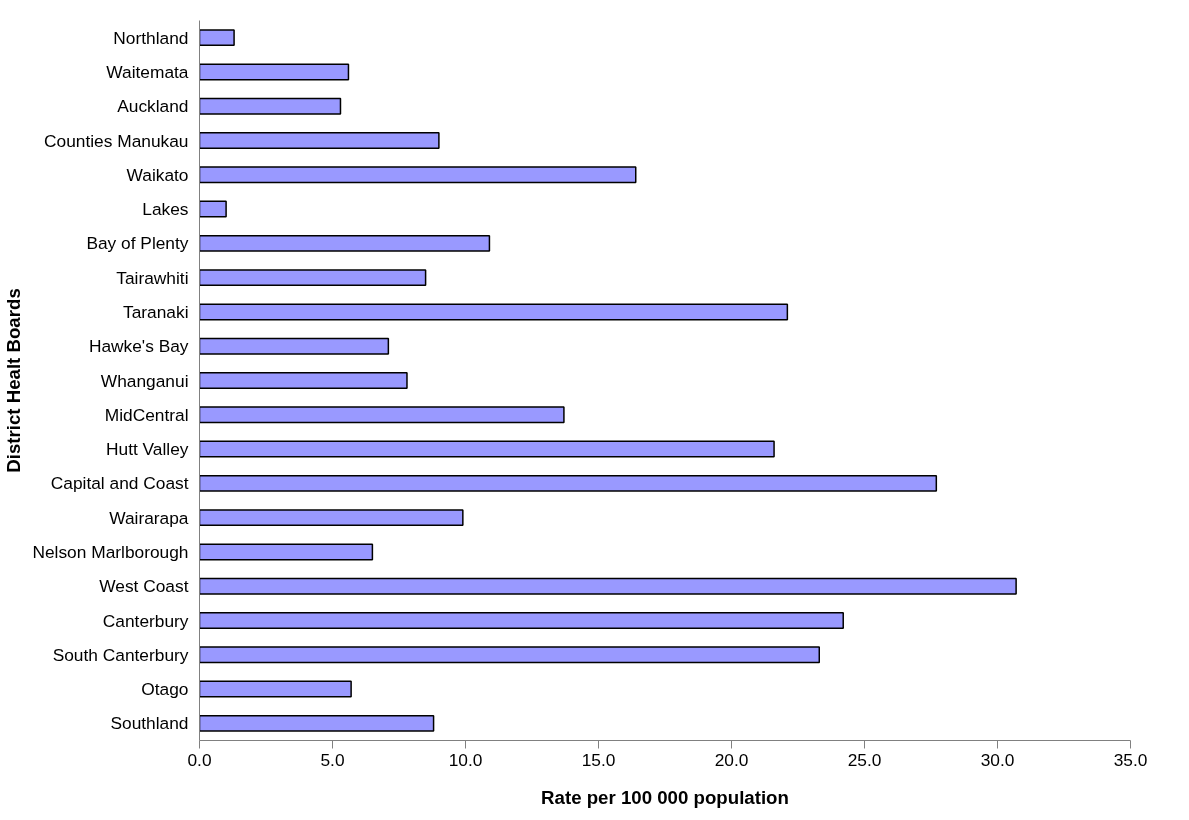 This screenshot has height=820, width=1189. I want to click on x-axis-title: Rate per 100 000 population, so click(665, 797).